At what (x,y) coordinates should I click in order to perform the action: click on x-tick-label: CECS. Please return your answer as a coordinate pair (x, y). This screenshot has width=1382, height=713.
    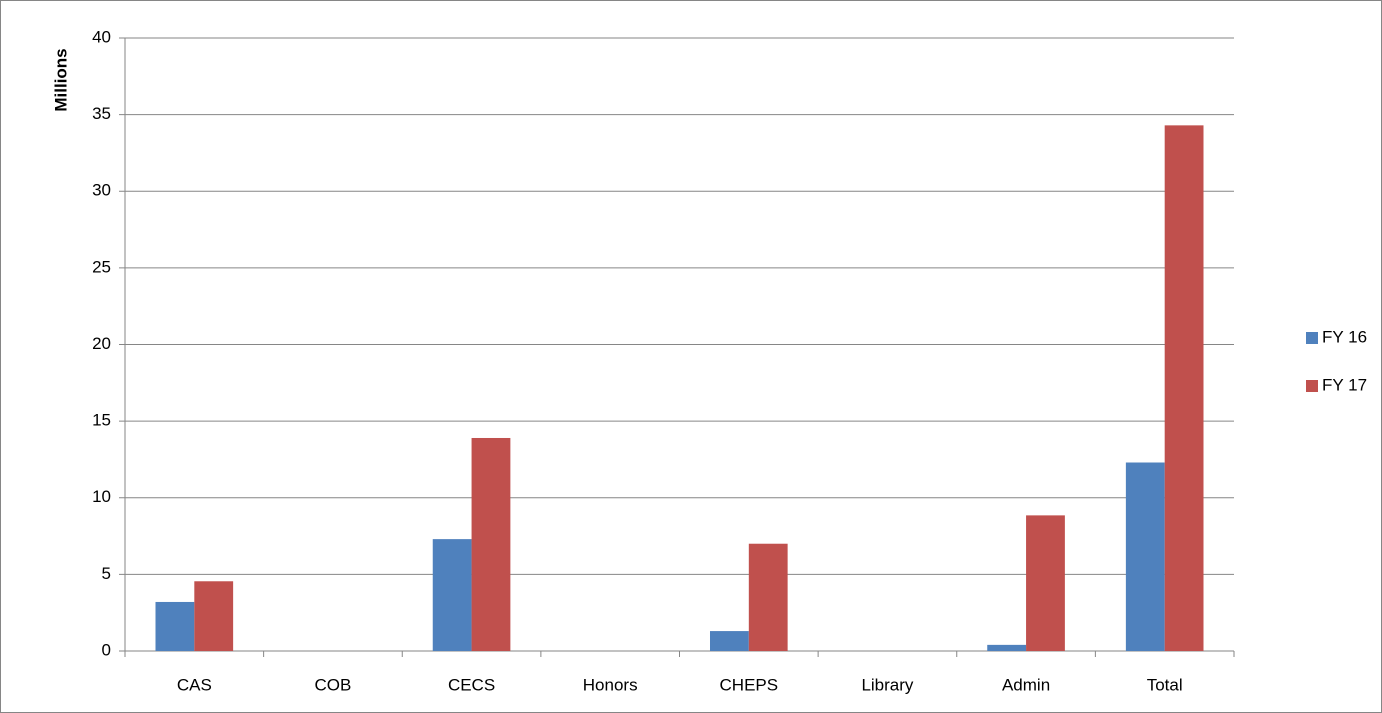
    Looking at the image, I should click on (471, 684).